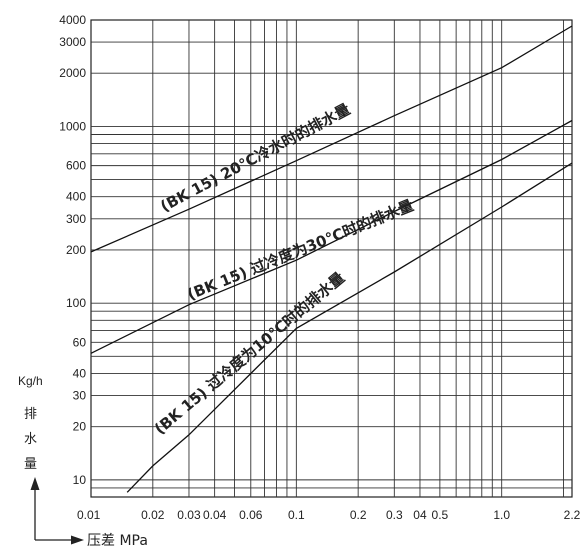 This screenshot has width=588, height=556. Describe the element at coordinates (72, 126) in the screenshot. I see `y-tick-label: 1000` at that location.